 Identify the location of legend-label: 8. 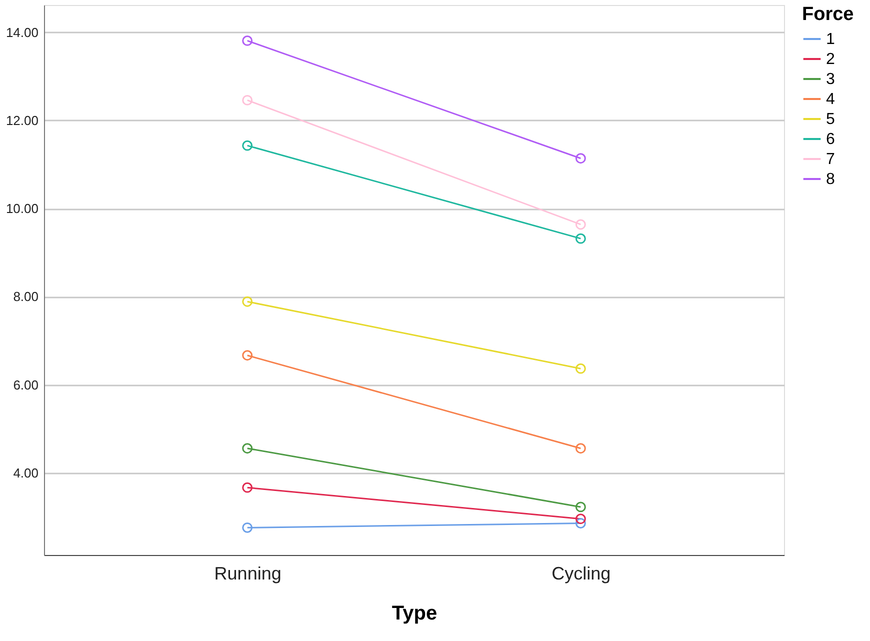
(830, 179).